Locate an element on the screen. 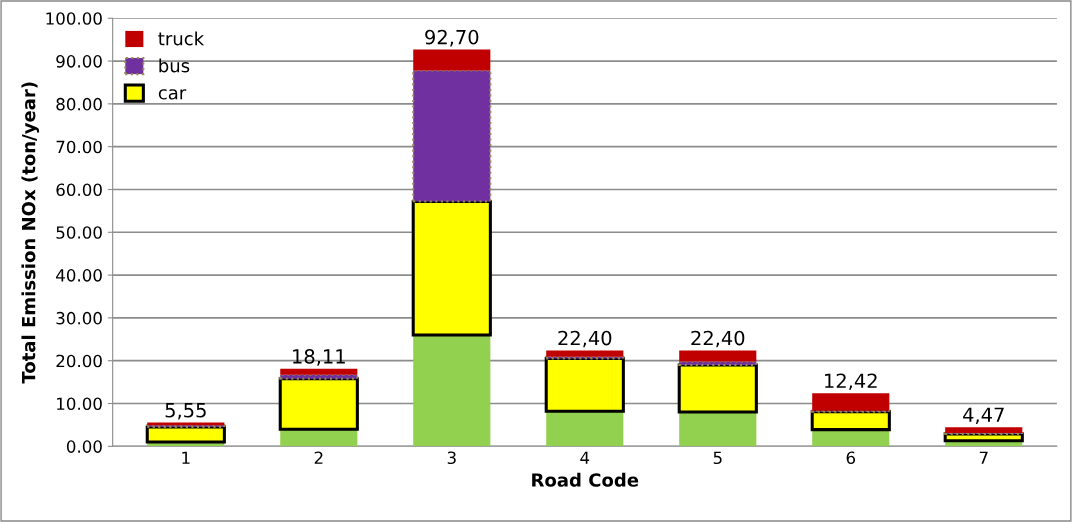 The image size is (1073, 522). x-tick-label: 1 is located at coordinates (186, 457).